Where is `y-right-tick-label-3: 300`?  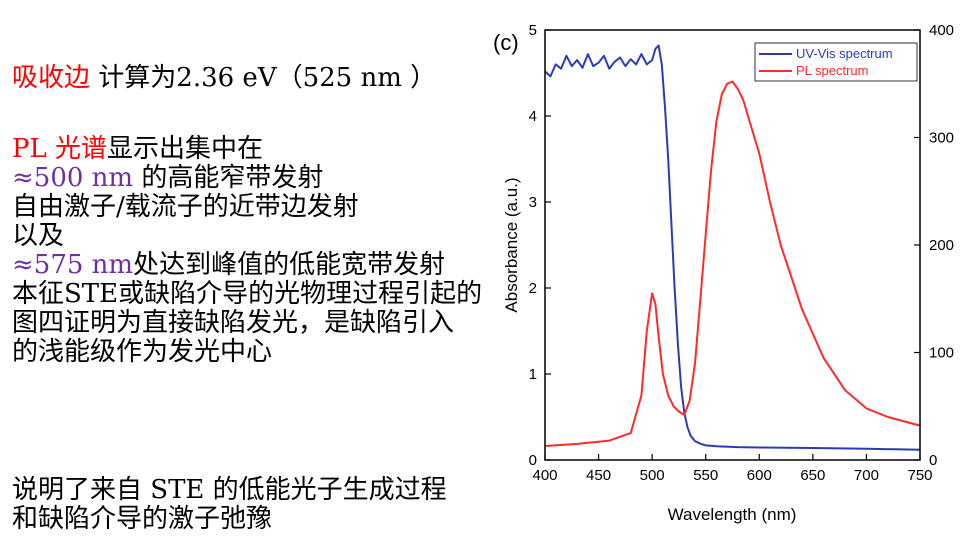
y-right-tick-label-3: 300 is located at coordinates (941, 138).